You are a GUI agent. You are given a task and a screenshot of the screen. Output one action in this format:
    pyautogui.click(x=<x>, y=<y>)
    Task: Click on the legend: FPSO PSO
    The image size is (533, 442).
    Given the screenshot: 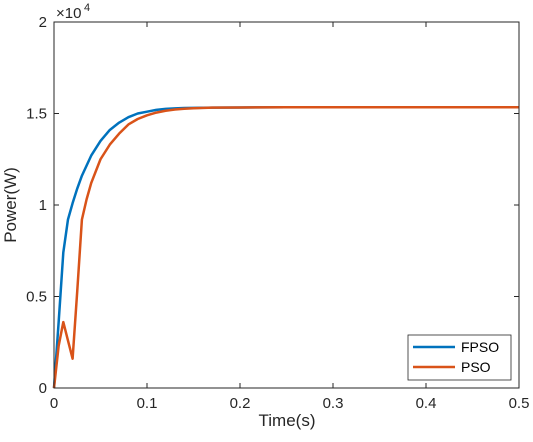 What is the action you would take?
    pyautogui.click(x=459, y=357)
    